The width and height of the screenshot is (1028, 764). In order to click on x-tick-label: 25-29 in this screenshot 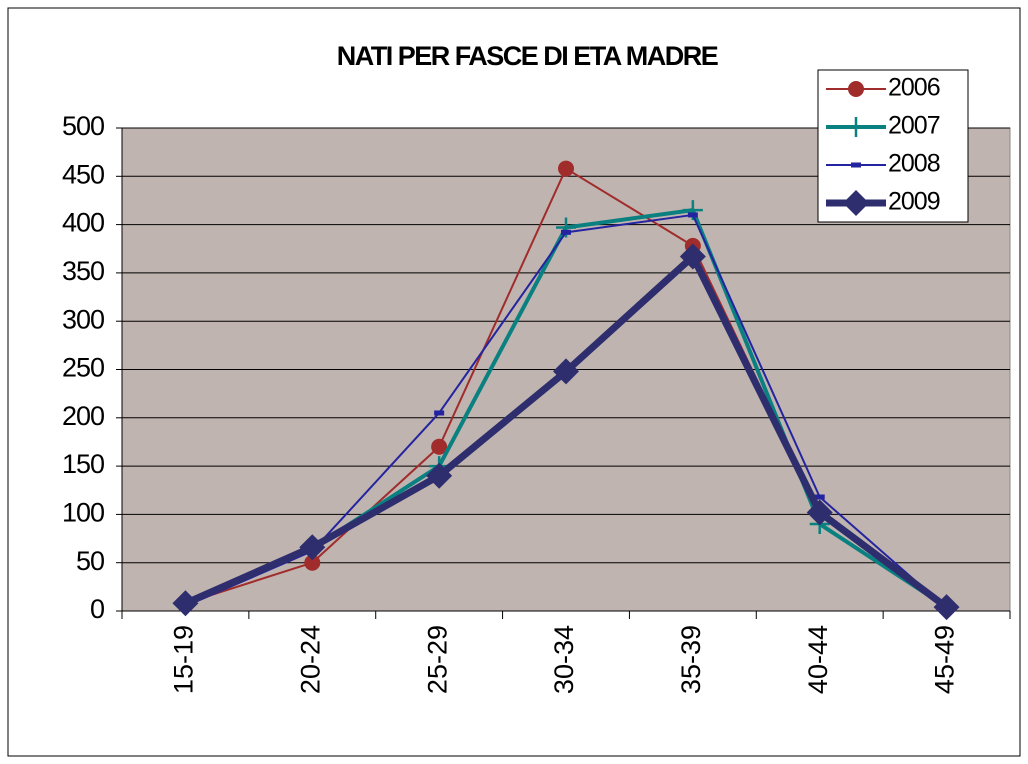, I will do `click(437, 659)`.